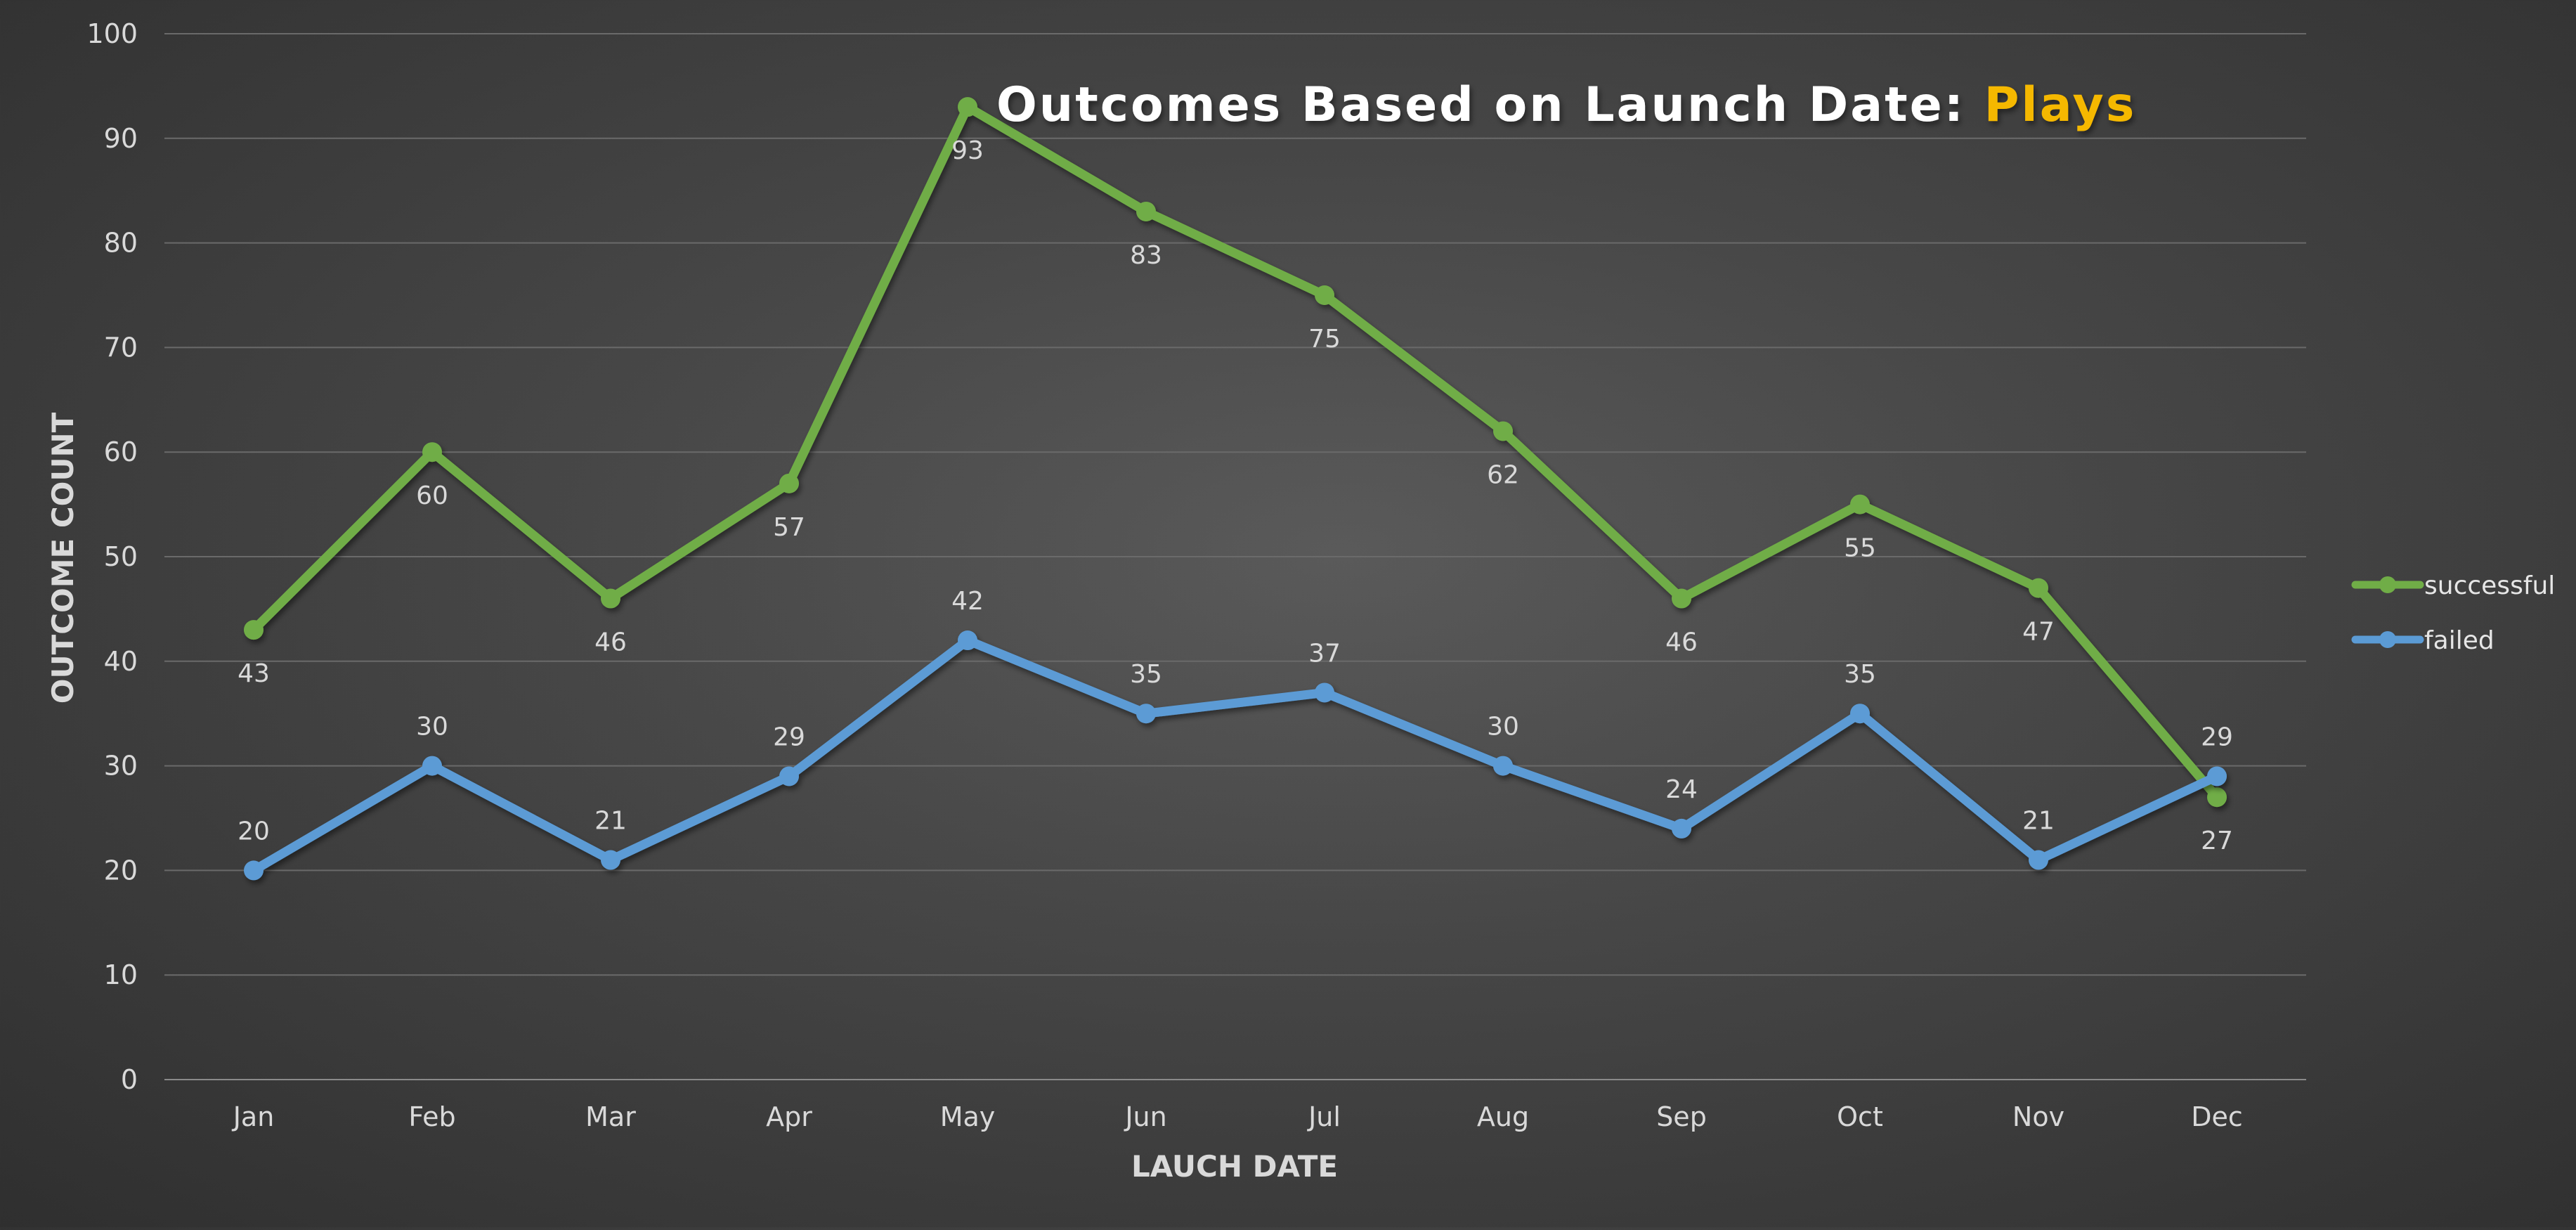 The height and width of the screenshot is (1230, 2576). What do you see at coordinates (968, 150) in the screenshot?
I see `data-label-successful: 93` at bounding box center [968, 150].